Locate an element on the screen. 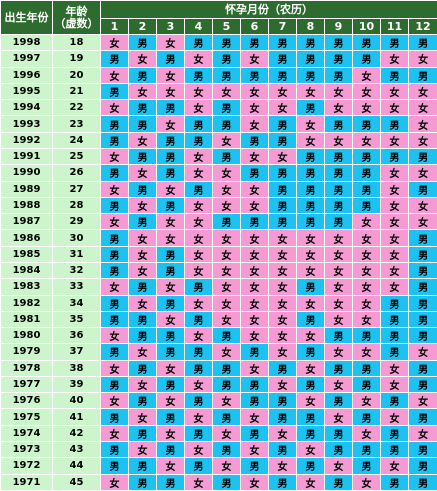 This screenshot has width=437, height=491. month-header-4: 4 is located at coordinates (199, 27).